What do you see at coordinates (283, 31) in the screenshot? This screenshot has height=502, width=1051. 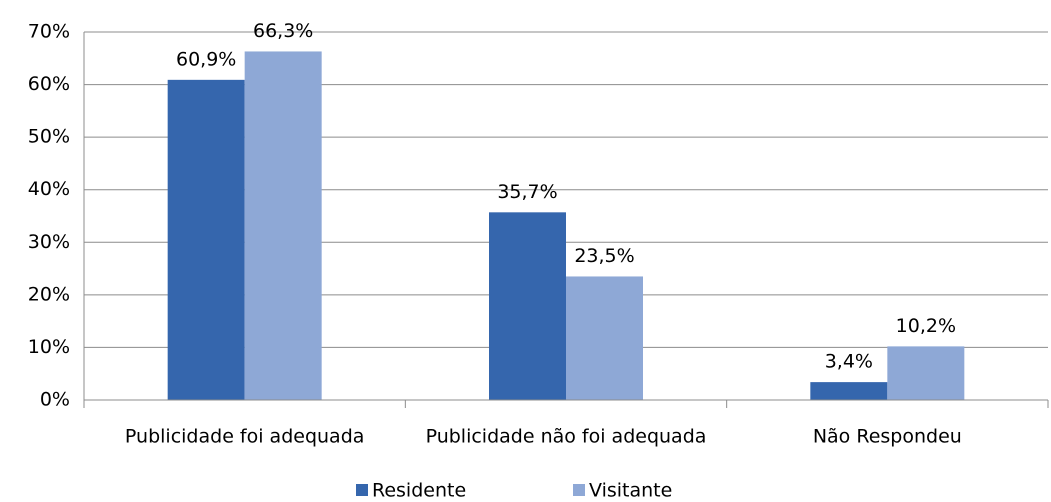 I see `data-label: 66,3%` at bounding box center [283, 31].